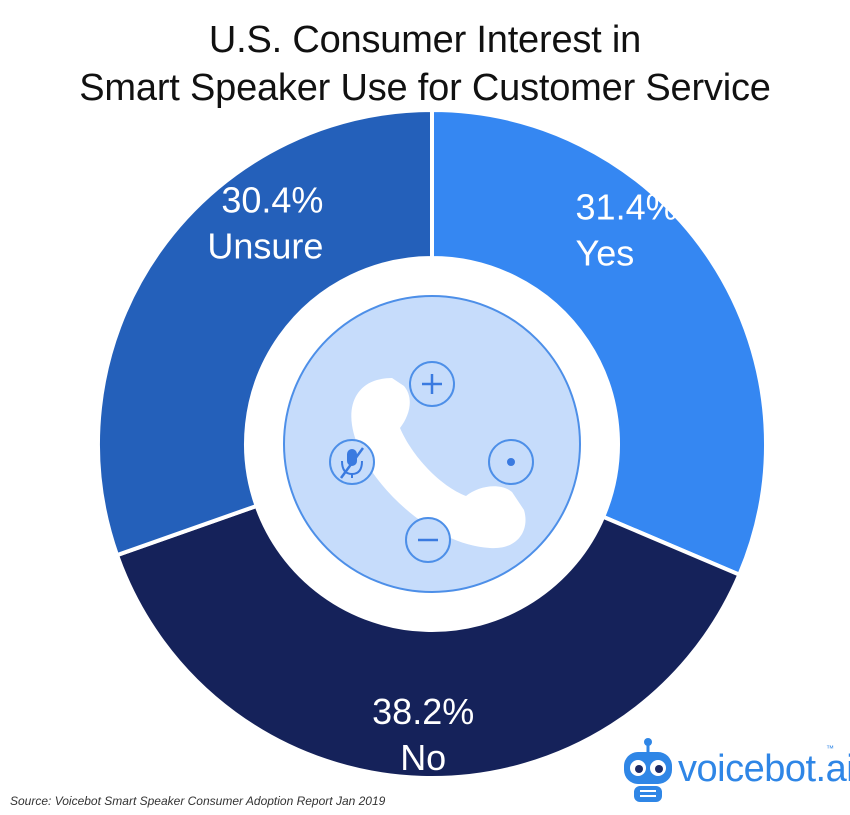 The height and width of the screenshot is (815, 850). What do you see at coordinates (764, 769) in the screenshot?
I see `brand-name: voicebot.ai` at bounding box center [764, 769].